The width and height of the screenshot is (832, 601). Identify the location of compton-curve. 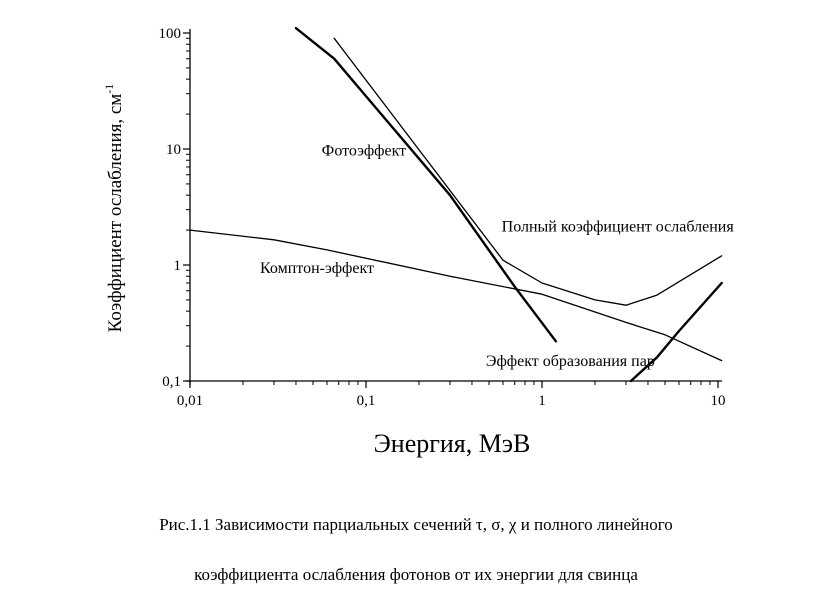
(456, 295).